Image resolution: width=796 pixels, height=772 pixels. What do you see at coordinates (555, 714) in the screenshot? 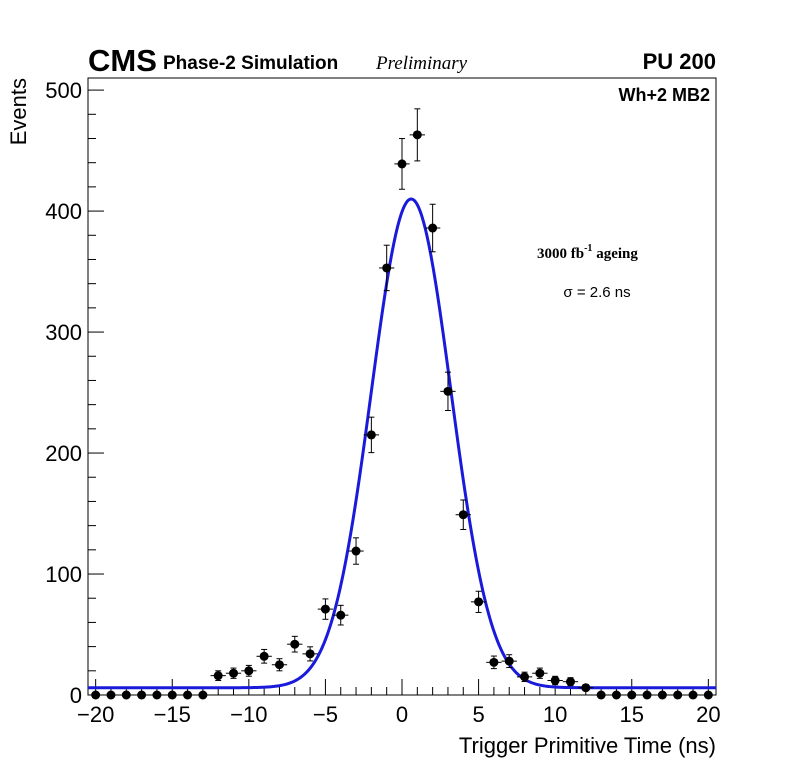
I see `x-tick-label: 10` at bounding box center [555, 714].